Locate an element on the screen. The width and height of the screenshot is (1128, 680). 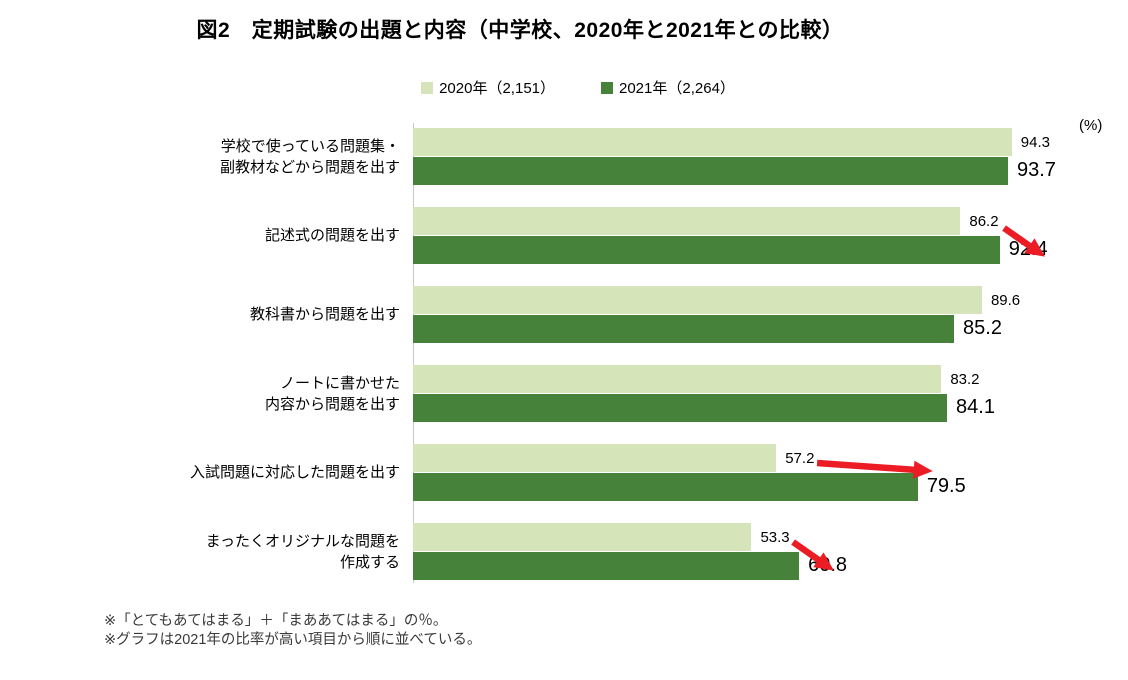
legend-label-2020: 2020年（2,151） is located at coordinates (497, 88).